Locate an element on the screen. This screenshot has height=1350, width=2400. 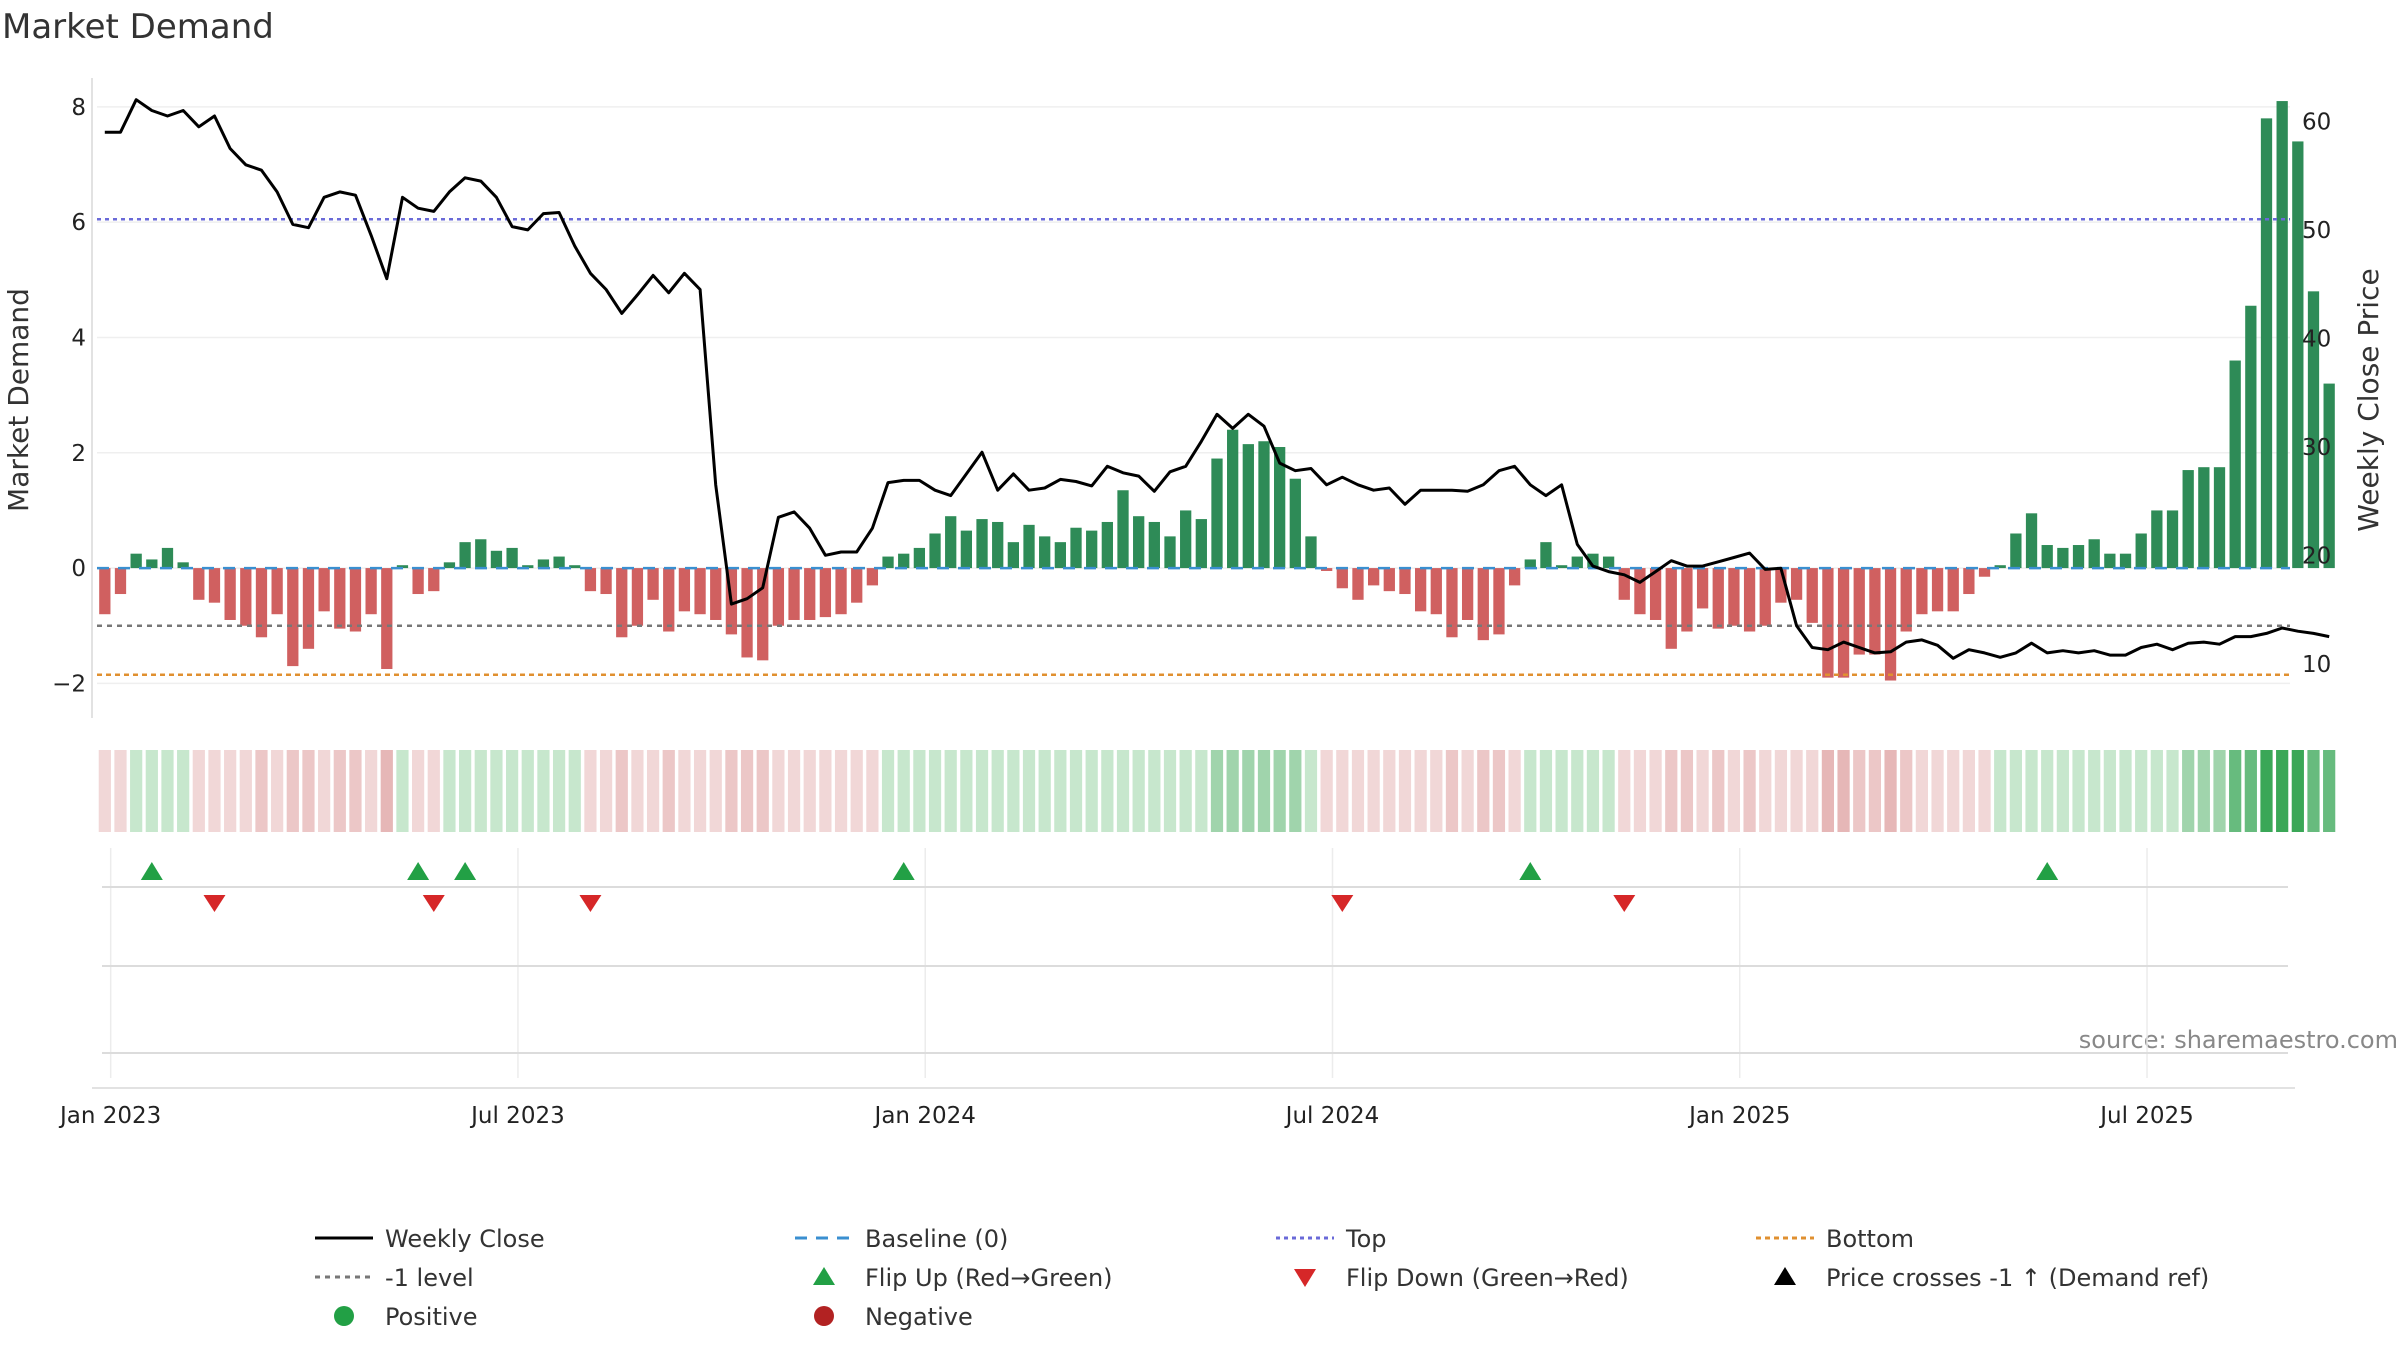
right-tick-label: 30 is located at coordinates (2316, 448).